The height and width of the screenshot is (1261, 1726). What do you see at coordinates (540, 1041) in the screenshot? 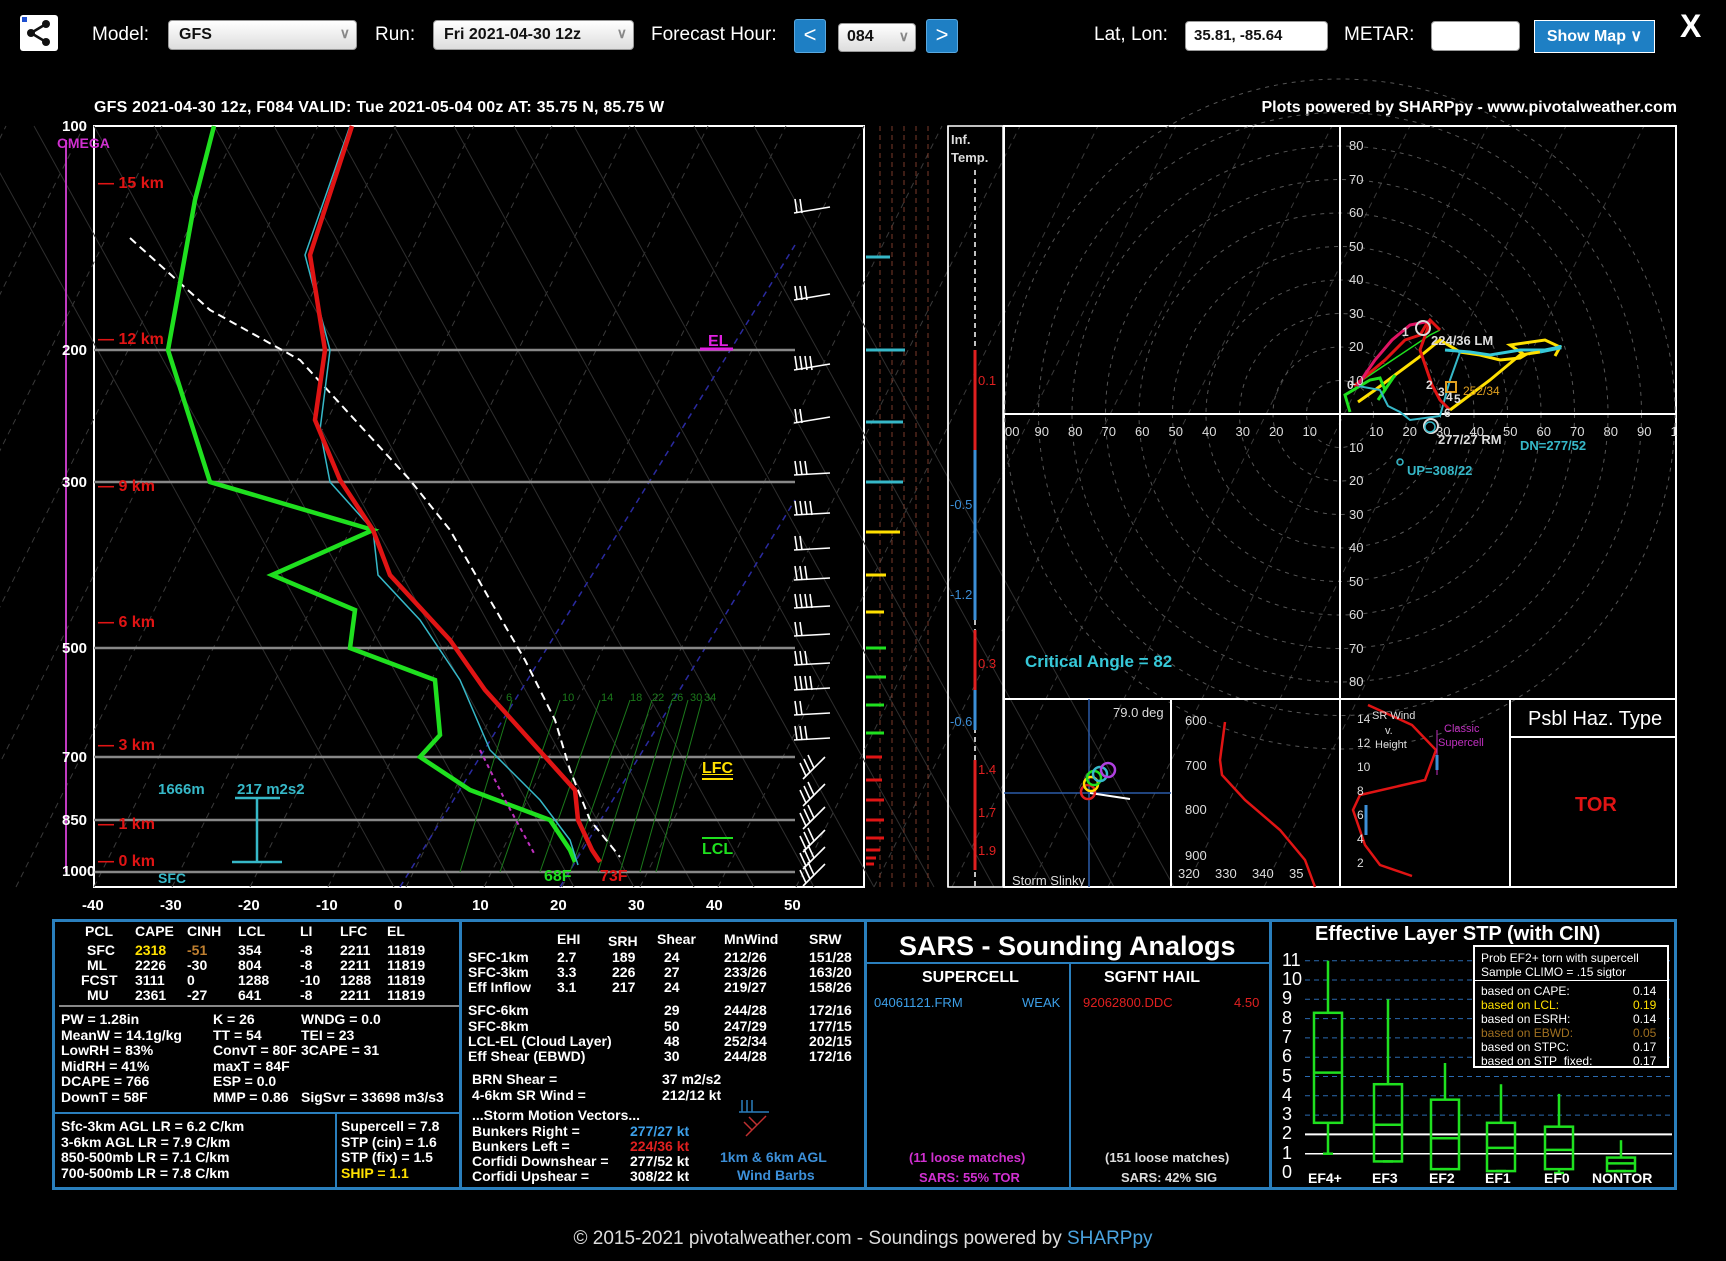
I see `kinematic-table-cell: LCL-EL (Cloud Layer)` at bounding box center [540, 1041].